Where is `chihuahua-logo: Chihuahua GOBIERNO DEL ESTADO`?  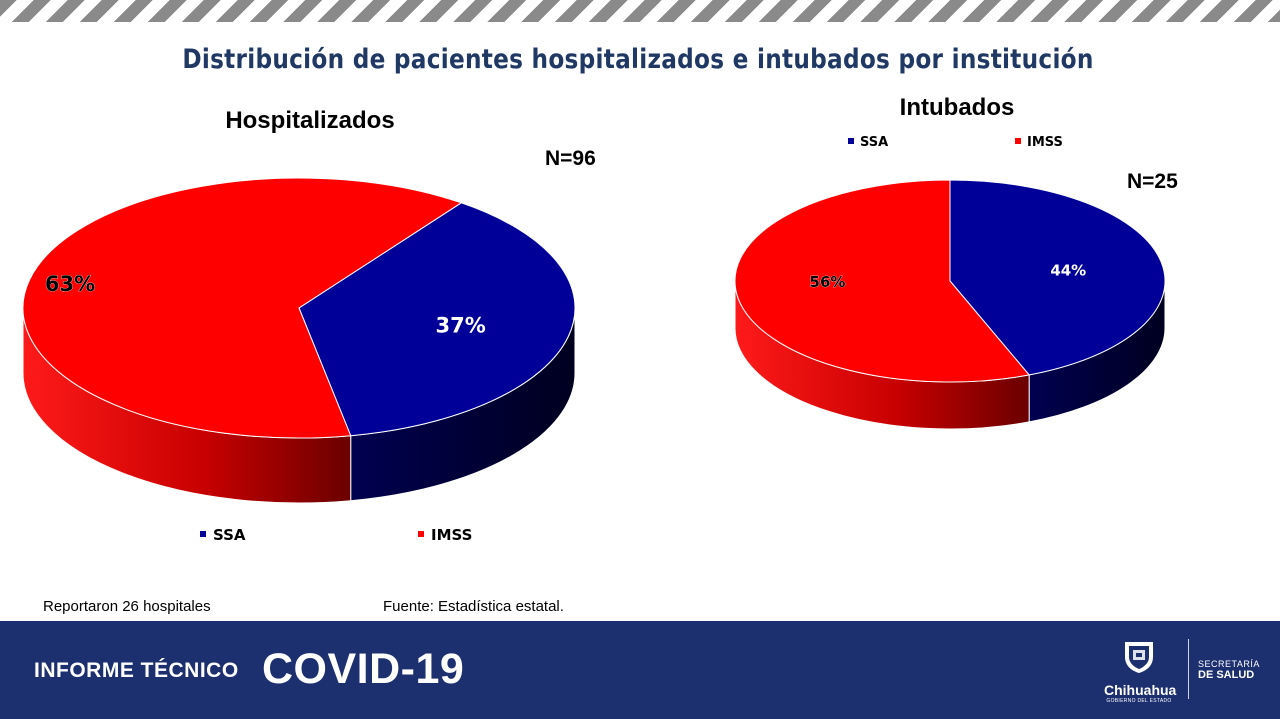 chihuahua-logo: Chihuahua GOBIERNO DEL ESTADO is located at coordinates (1140, 671).